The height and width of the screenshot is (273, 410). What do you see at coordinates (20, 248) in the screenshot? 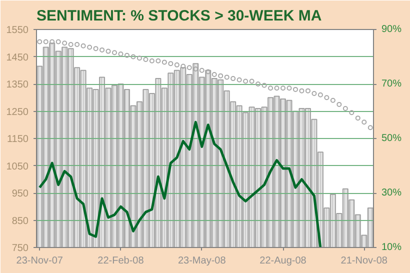
I see `y-tick-label: 750` at bounding box center [20, 248].